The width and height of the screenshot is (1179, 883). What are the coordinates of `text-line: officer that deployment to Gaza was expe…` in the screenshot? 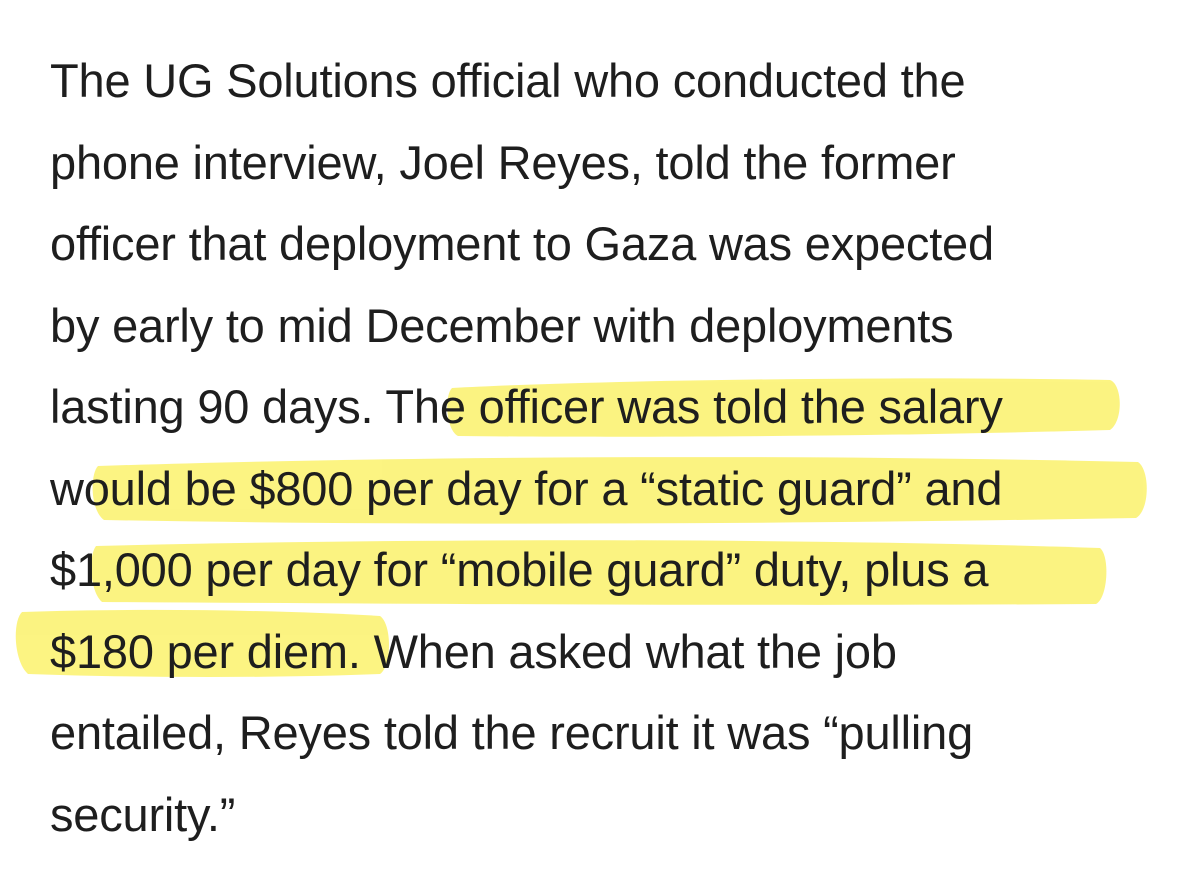 It's located at (522, 243).